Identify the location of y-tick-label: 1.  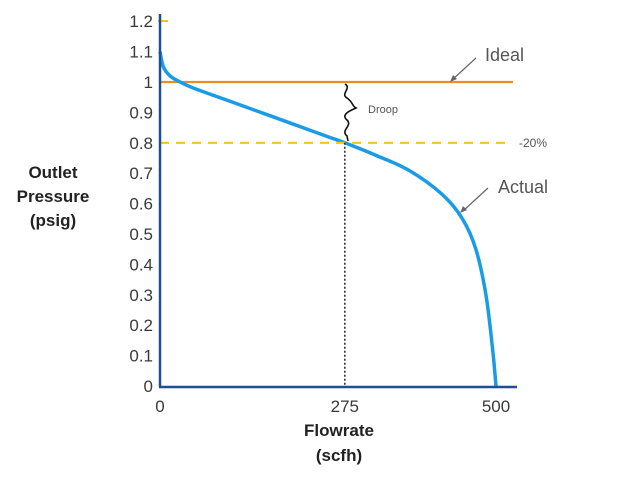
(148, 82).